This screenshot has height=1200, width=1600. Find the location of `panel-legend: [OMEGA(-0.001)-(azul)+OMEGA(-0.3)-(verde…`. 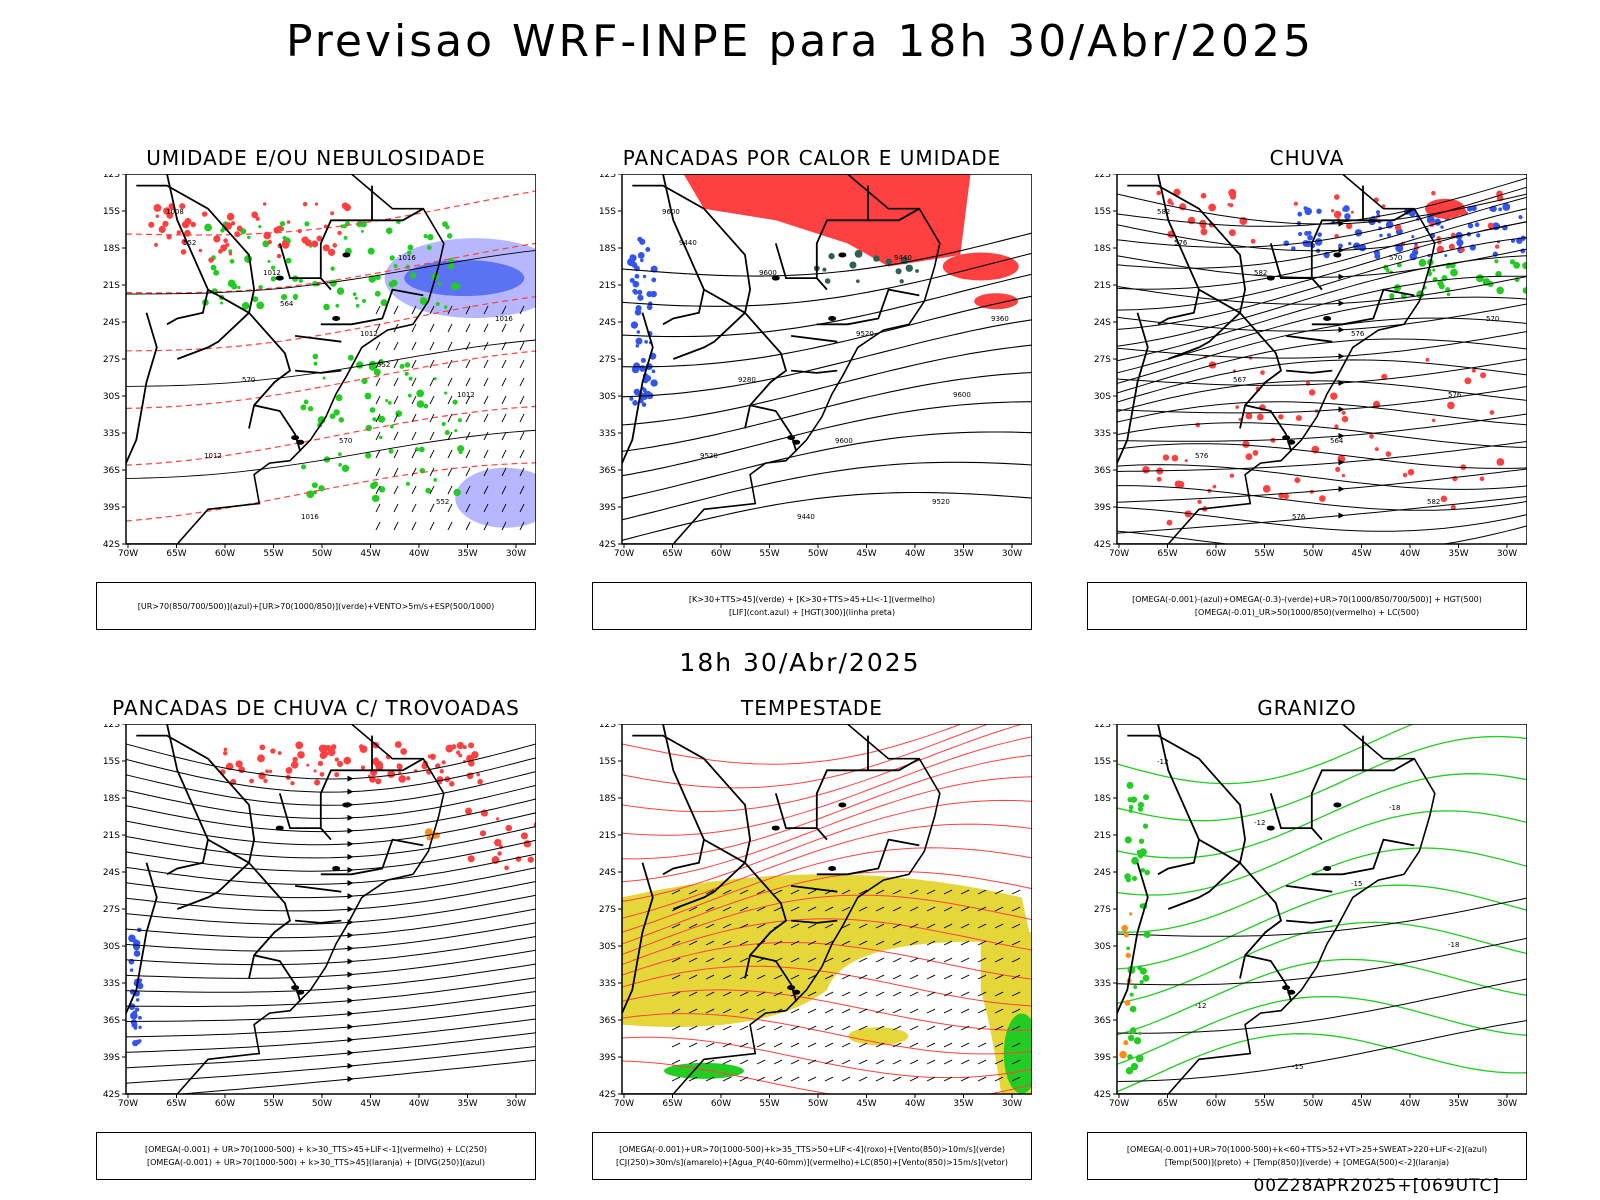

panel-legend: [OMEGA(-0.001)-(azul)+OMEGA(-0.3)-(verde… is located at coordinates (1307, 606).